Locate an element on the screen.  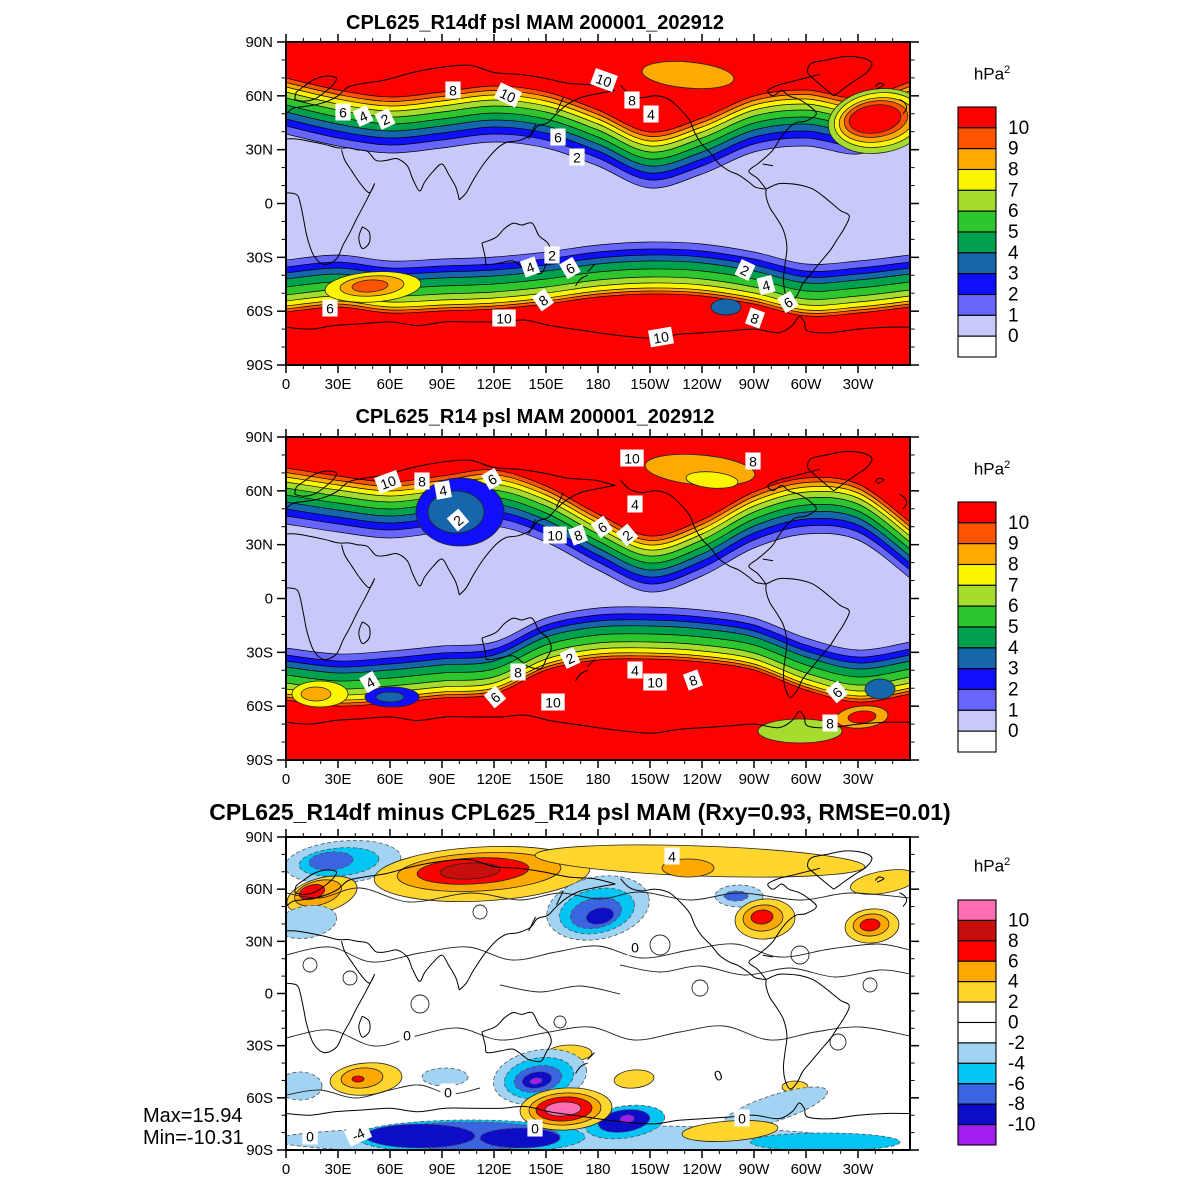
contour-label: -4 is located at coordinates (358, 1134).